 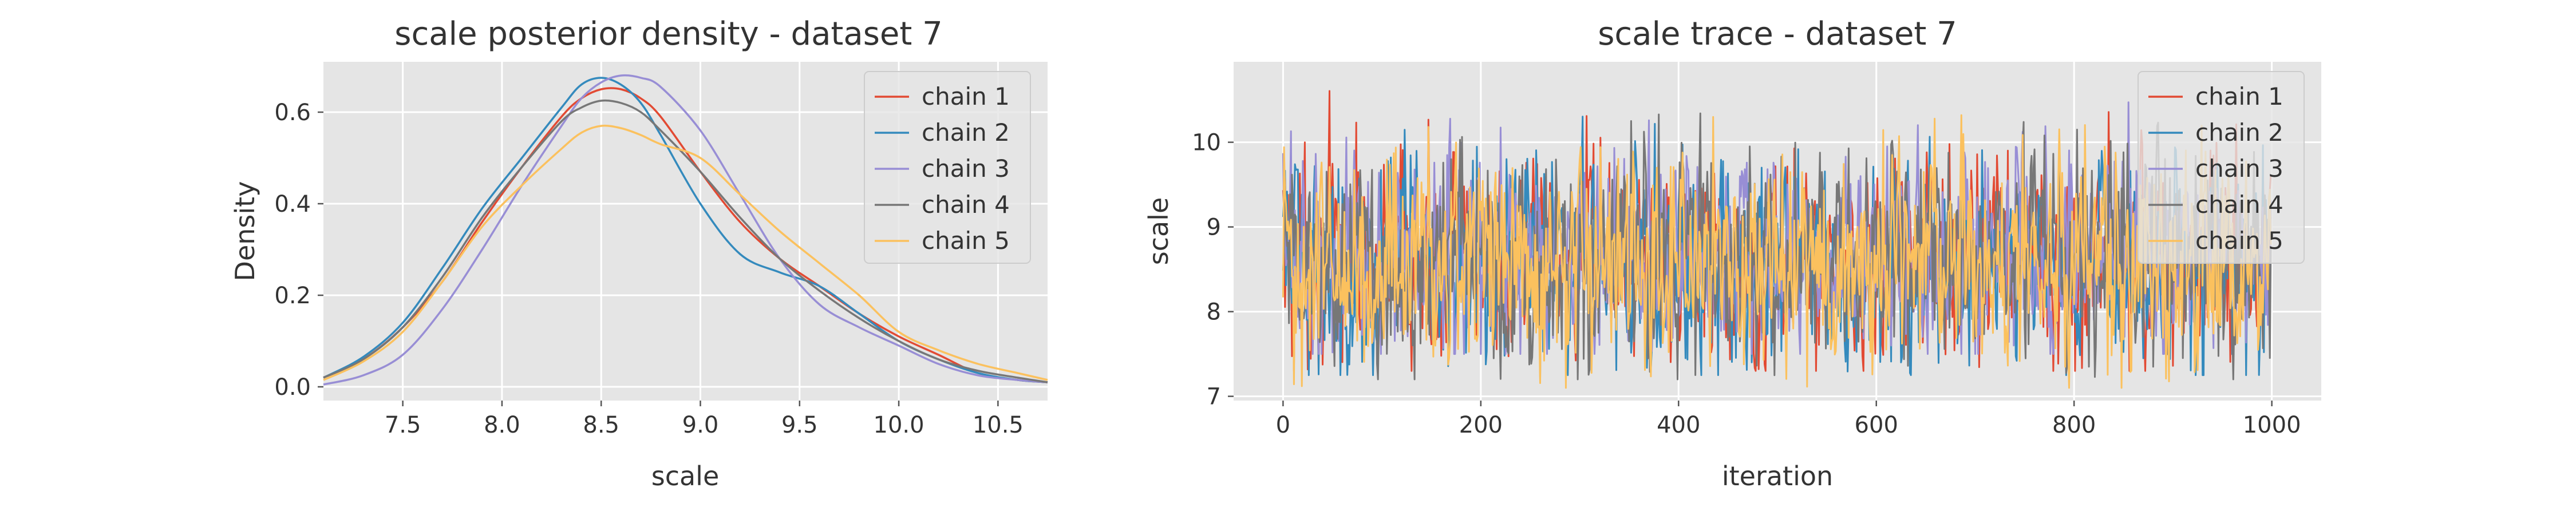 I want to click on trace-legend-box, so click(x=2221, y=167).